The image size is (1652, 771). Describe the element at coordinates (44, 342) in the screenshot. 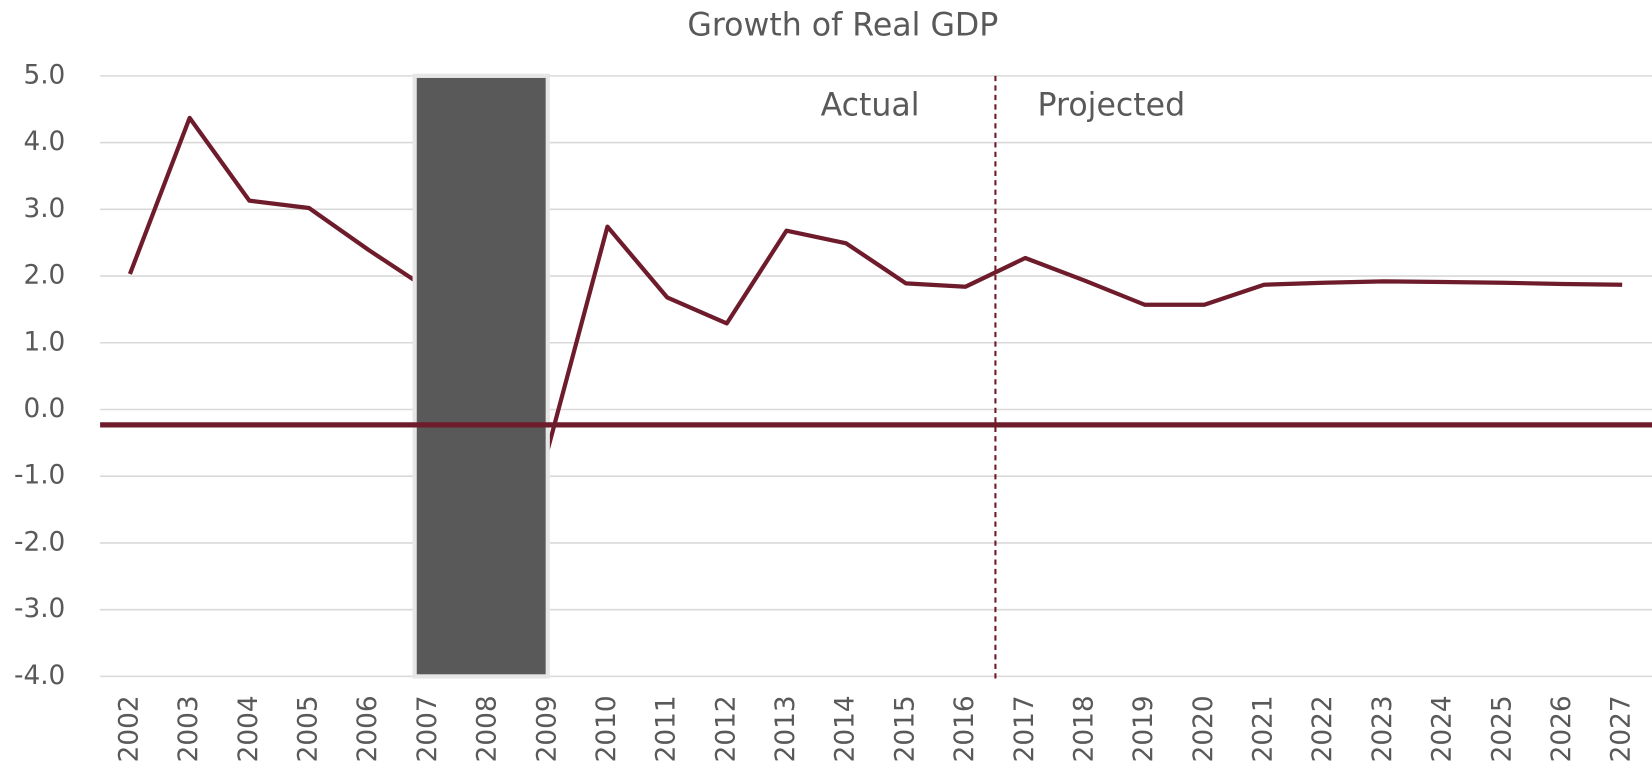

I see `y-tick-label: 1.0` at that location.